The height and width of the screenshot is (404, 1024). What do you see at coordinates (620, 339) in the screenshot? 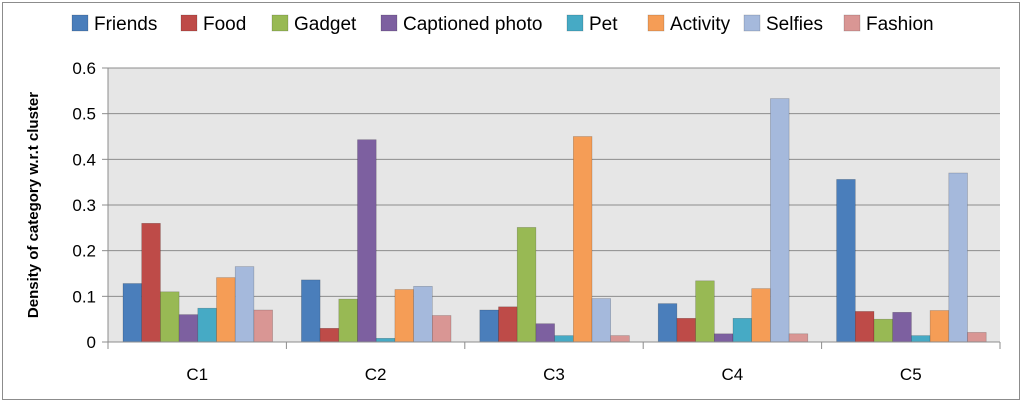
I see `bar-c3-fashion` at bounding box center [620, 339].